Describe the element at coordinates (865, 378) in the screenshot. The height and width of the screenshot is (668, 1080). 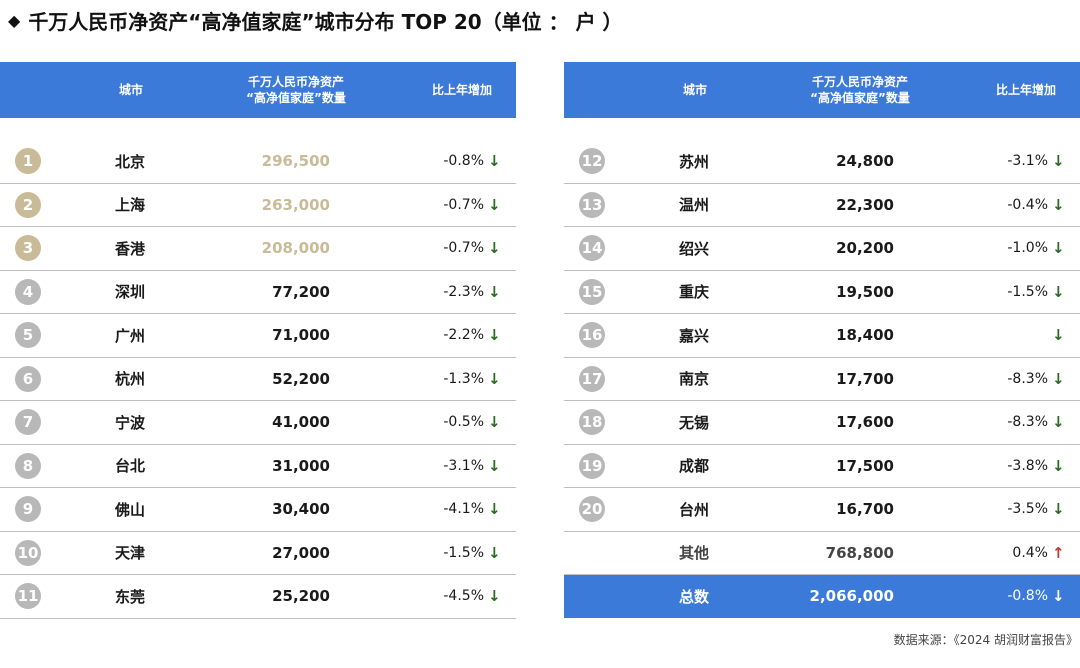
I see `household-count: 17,700` at that location.